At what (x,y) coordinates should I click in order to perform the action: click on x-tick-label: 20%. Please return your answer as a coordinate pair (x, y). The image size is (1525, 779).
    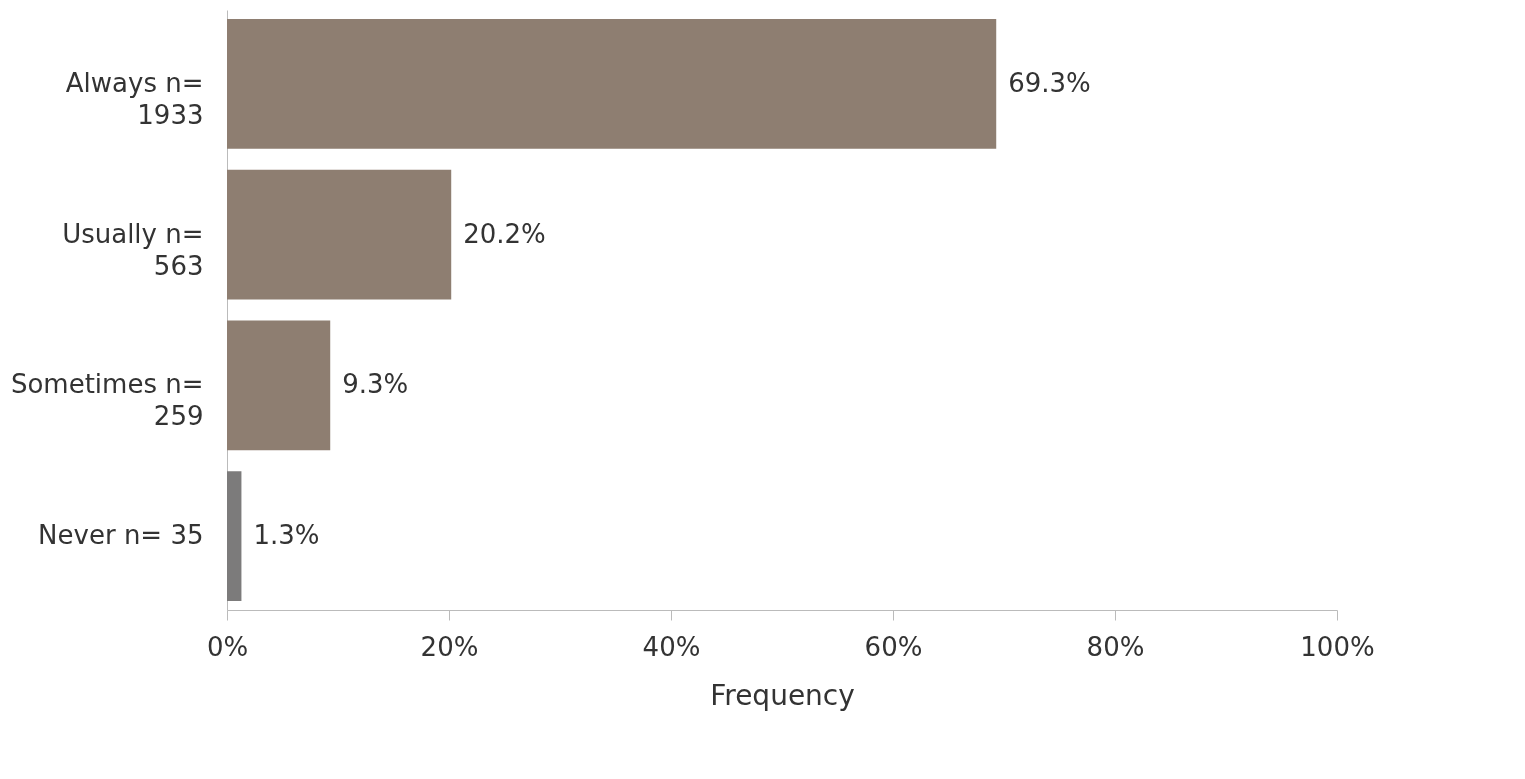
    Looking at the image, I should click on (449, 646).